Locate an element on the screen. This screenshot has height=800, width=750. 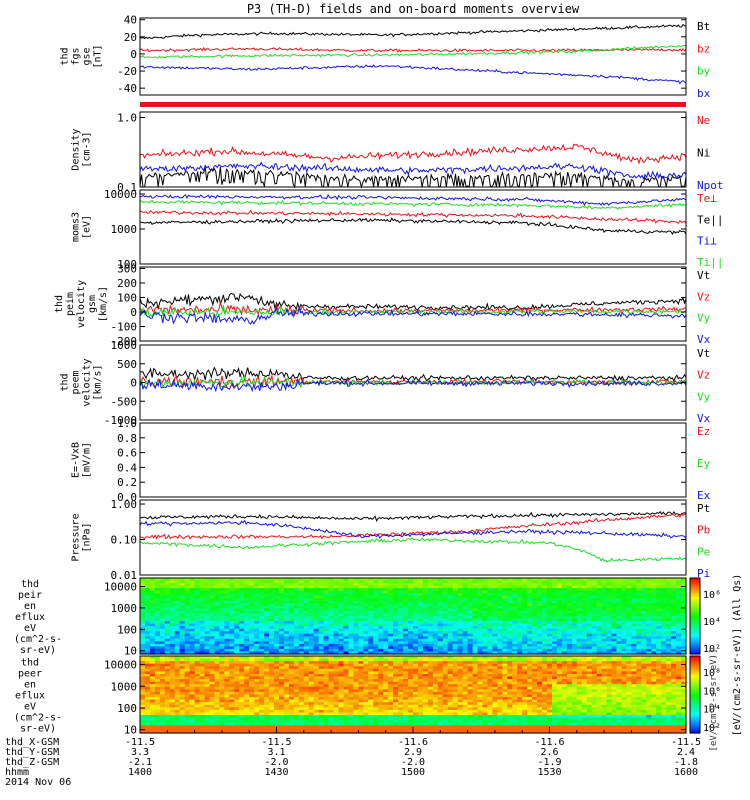
legend-Pt: Pt is located at coordinates (703, 508).